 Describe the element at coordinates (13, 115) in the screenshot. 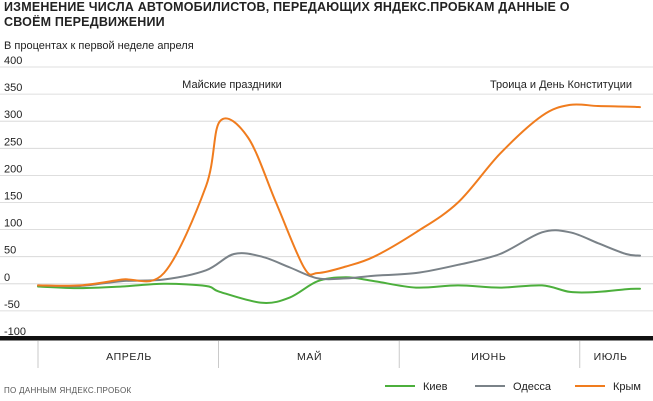

I see `y-tick-label: 300` at that location.